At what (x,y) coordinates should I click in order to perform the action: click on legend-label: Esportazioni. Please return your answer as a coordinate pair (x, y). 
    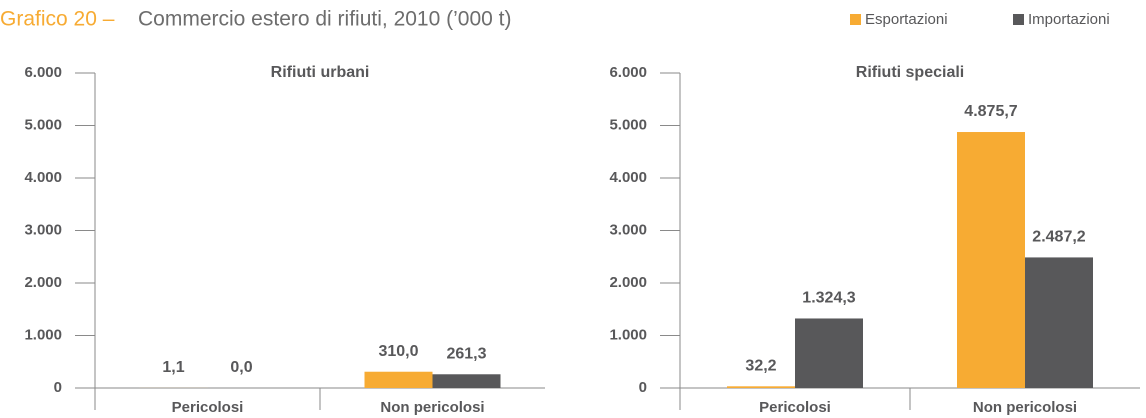
    Looking at the image, I should click on (906, 19).